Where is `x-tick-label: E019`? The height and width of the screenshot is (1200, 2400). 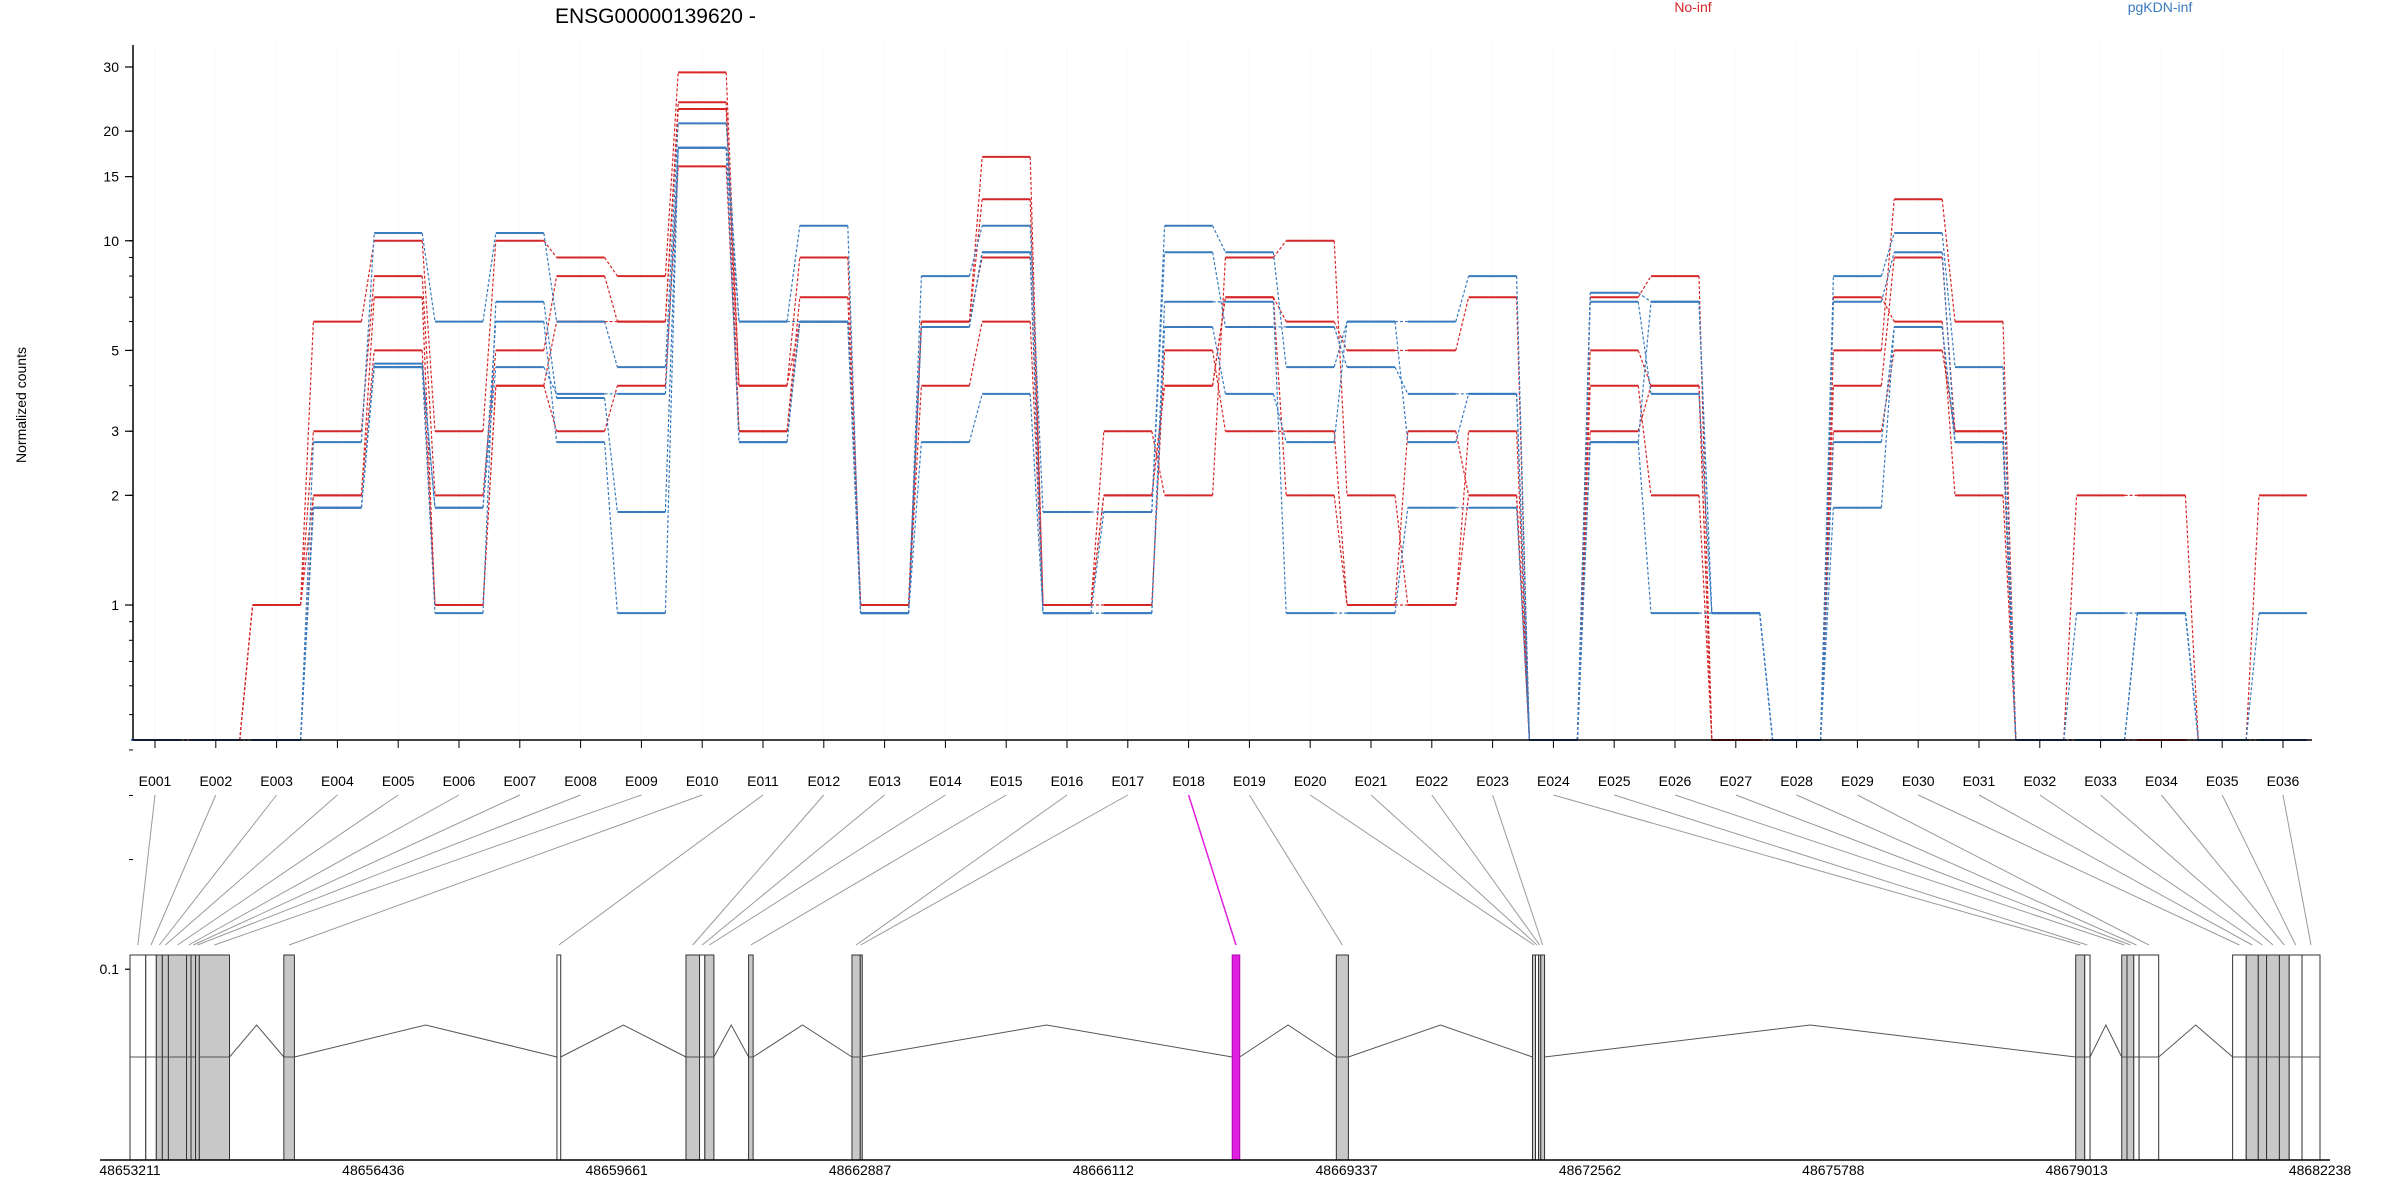 x-tick-label: E019 is located at coordinates (1249, 781).